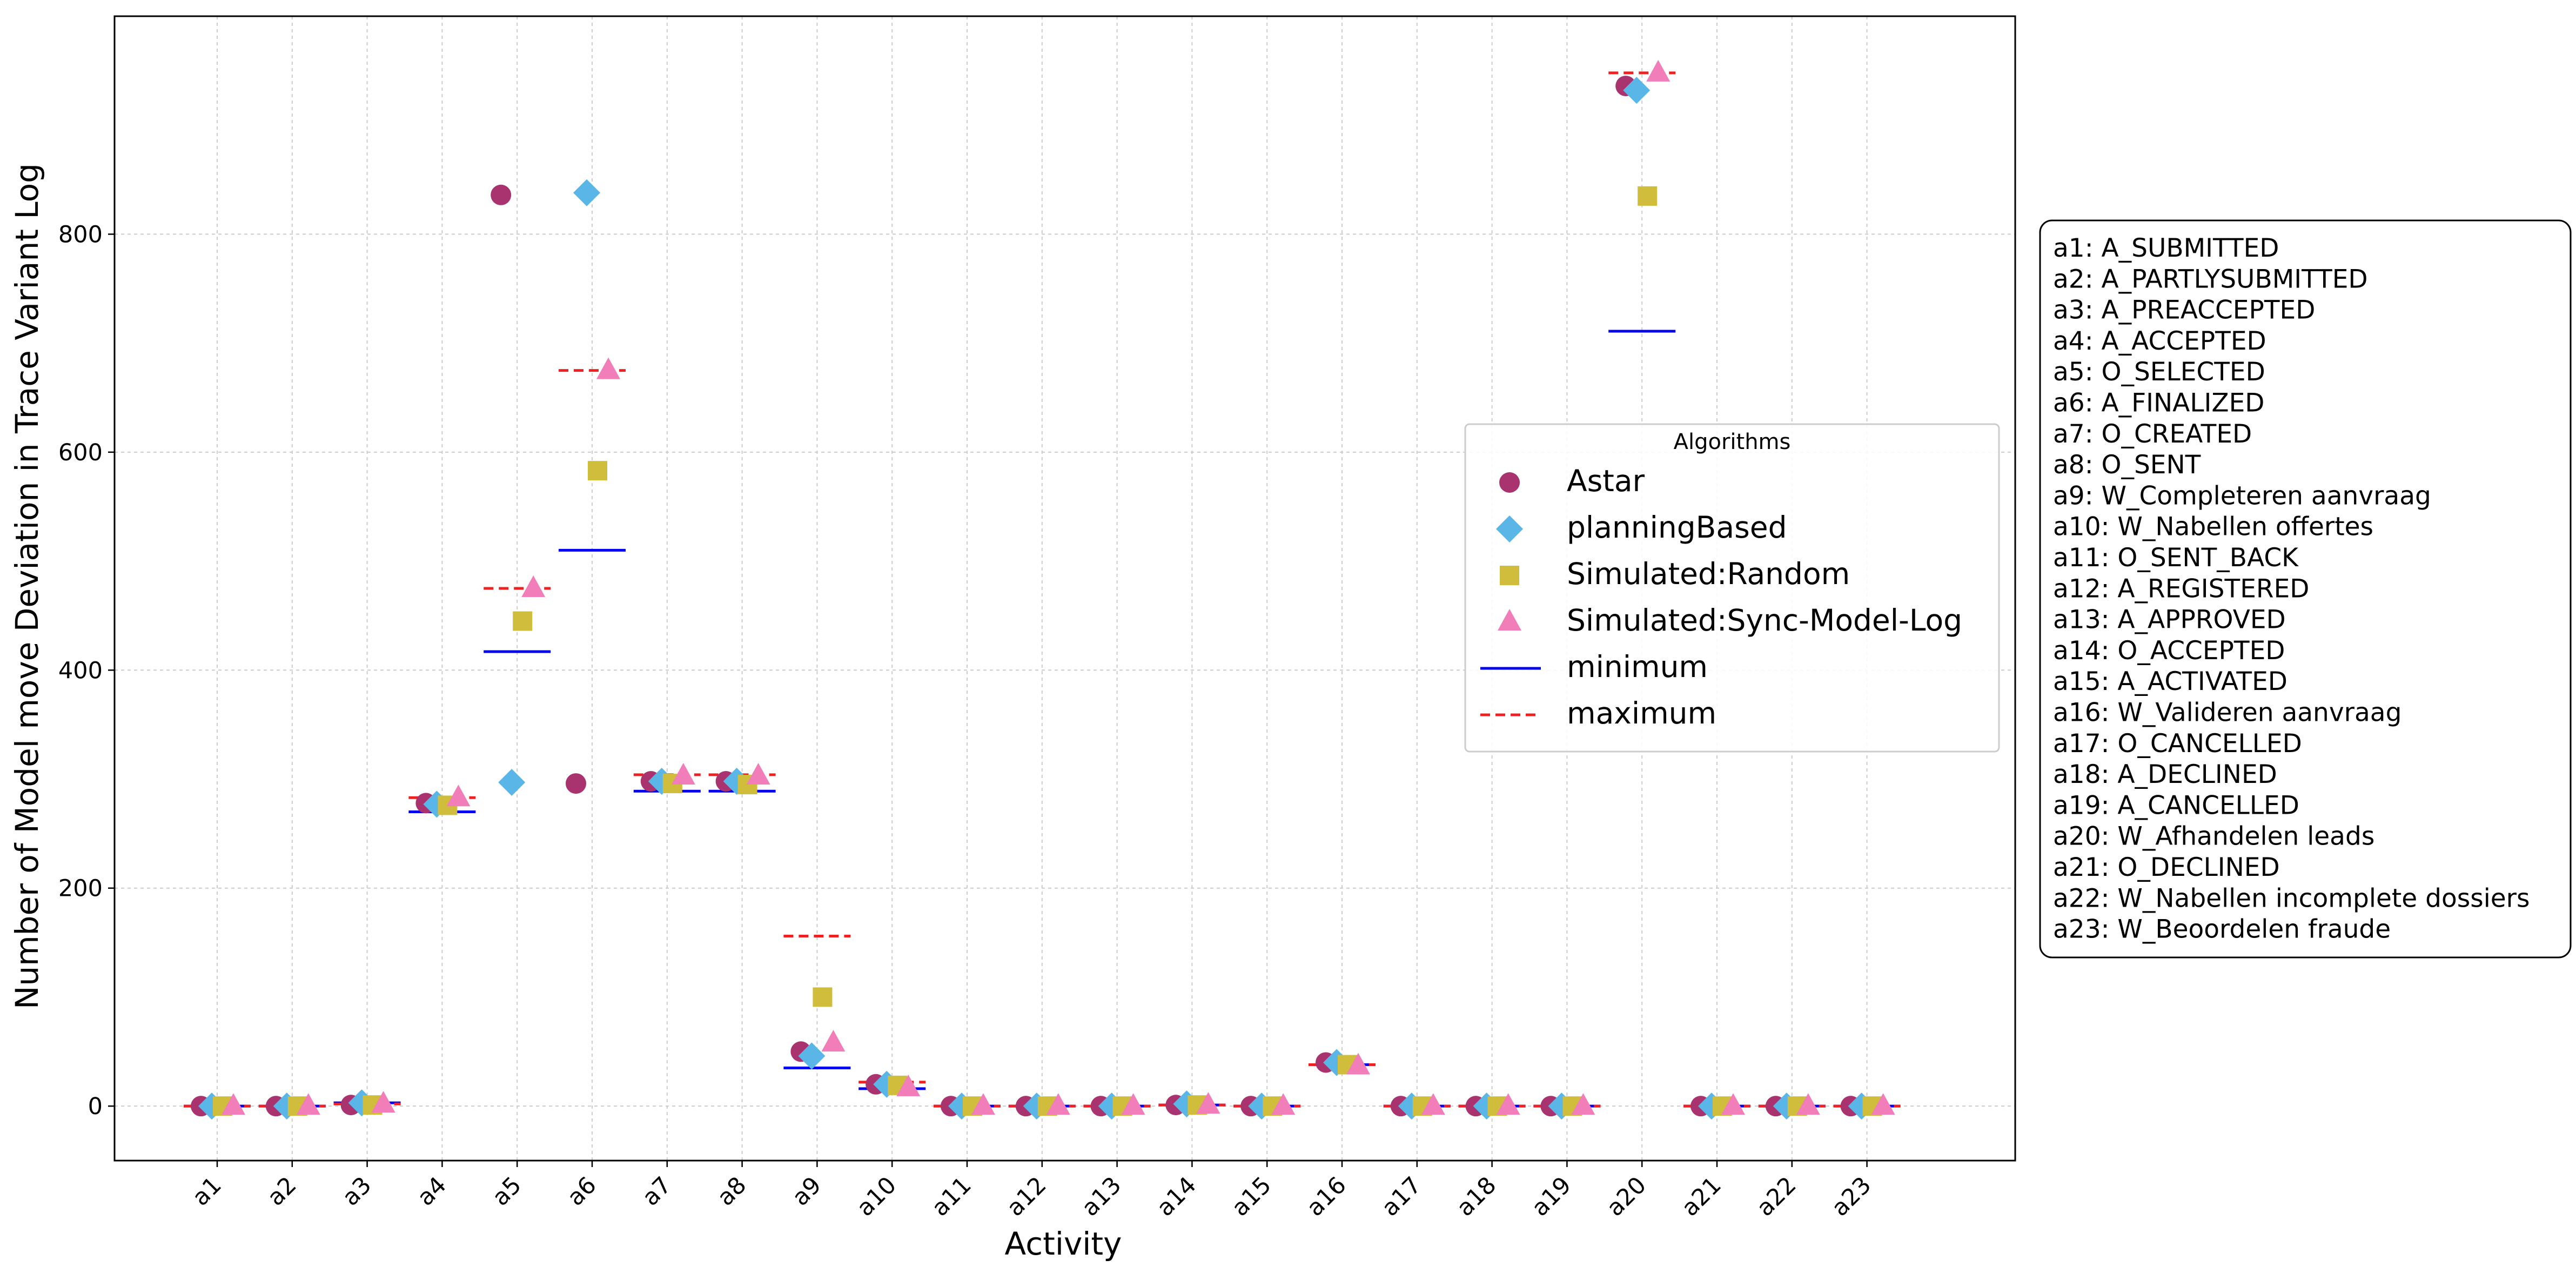 This screenshot has height=1280, width=2576. I want to click on activity-mapping-item: a12: A_REGISTERED, so click(2181, 589).